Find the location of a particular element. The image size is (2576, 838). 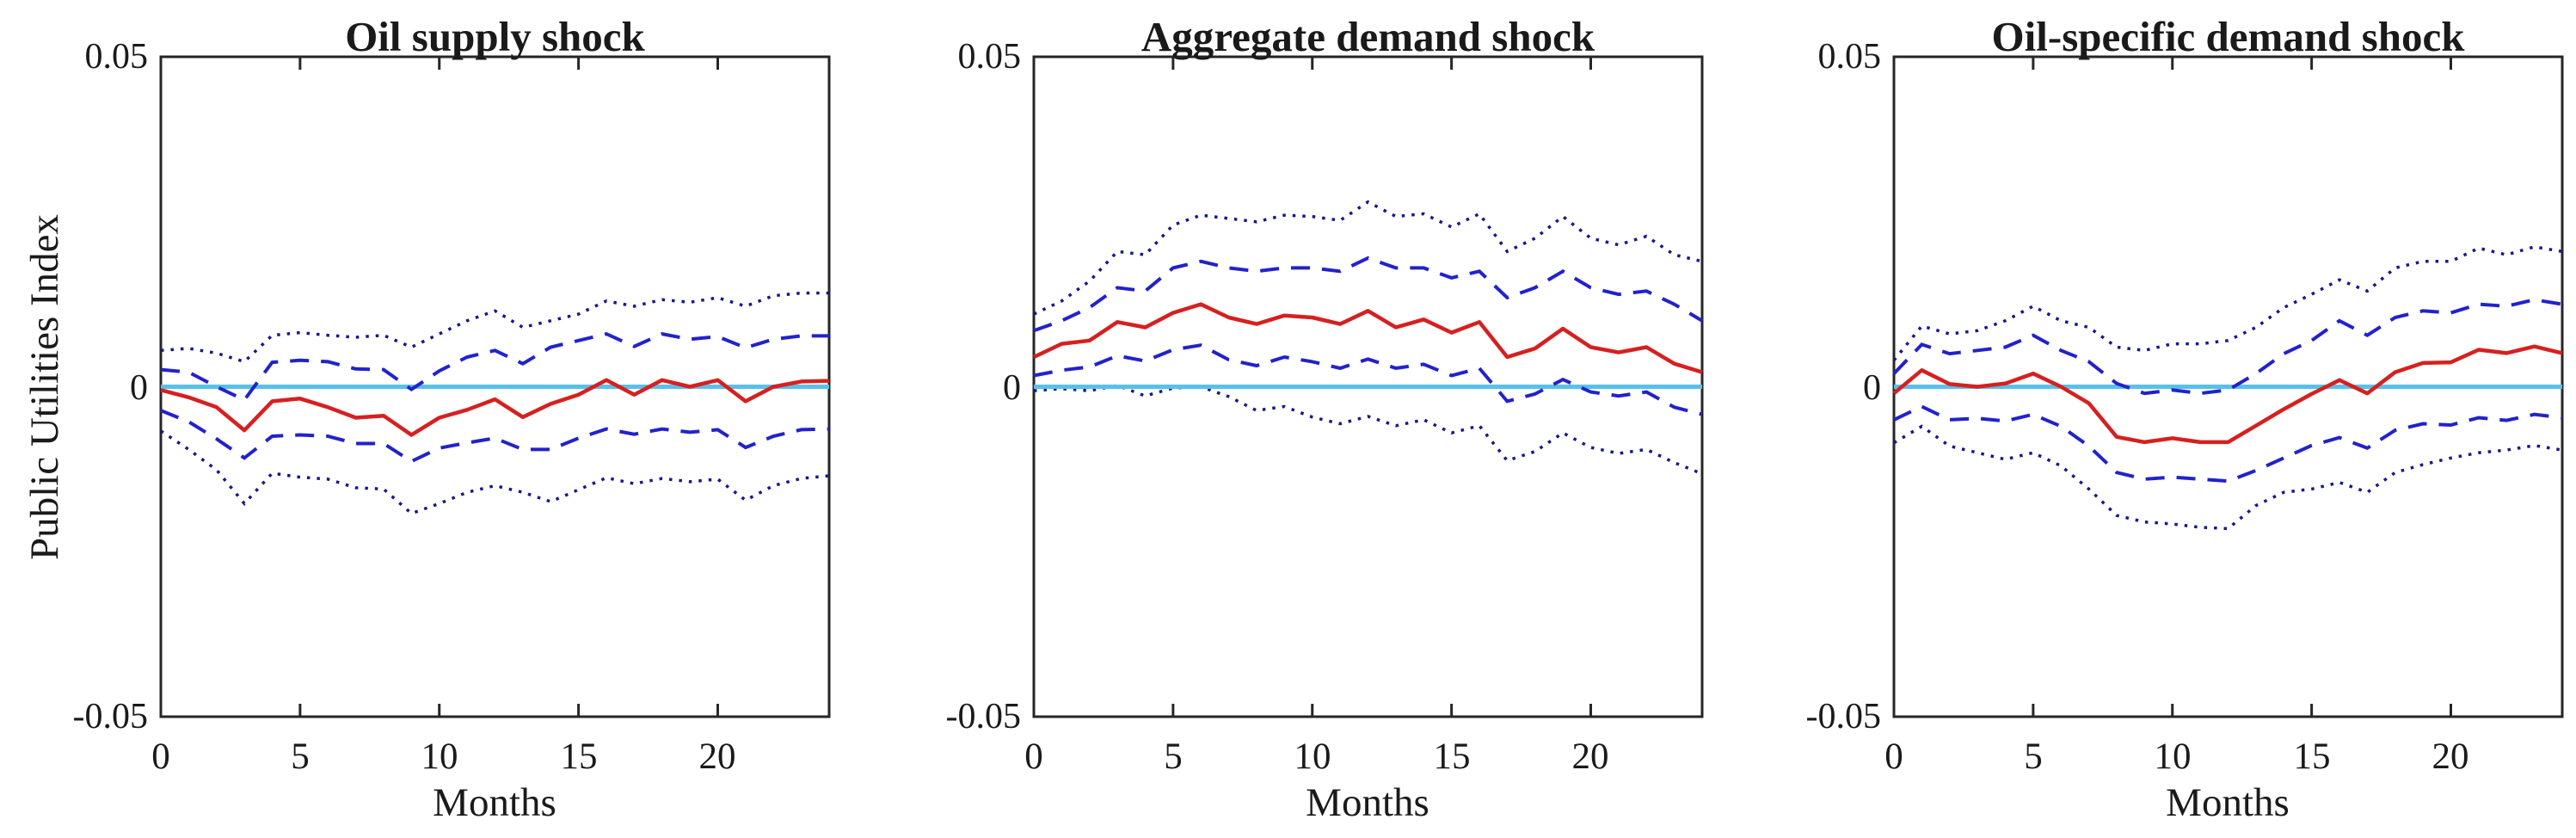

panel-3-outer-band-upper is located at coordinates (2227, 303).